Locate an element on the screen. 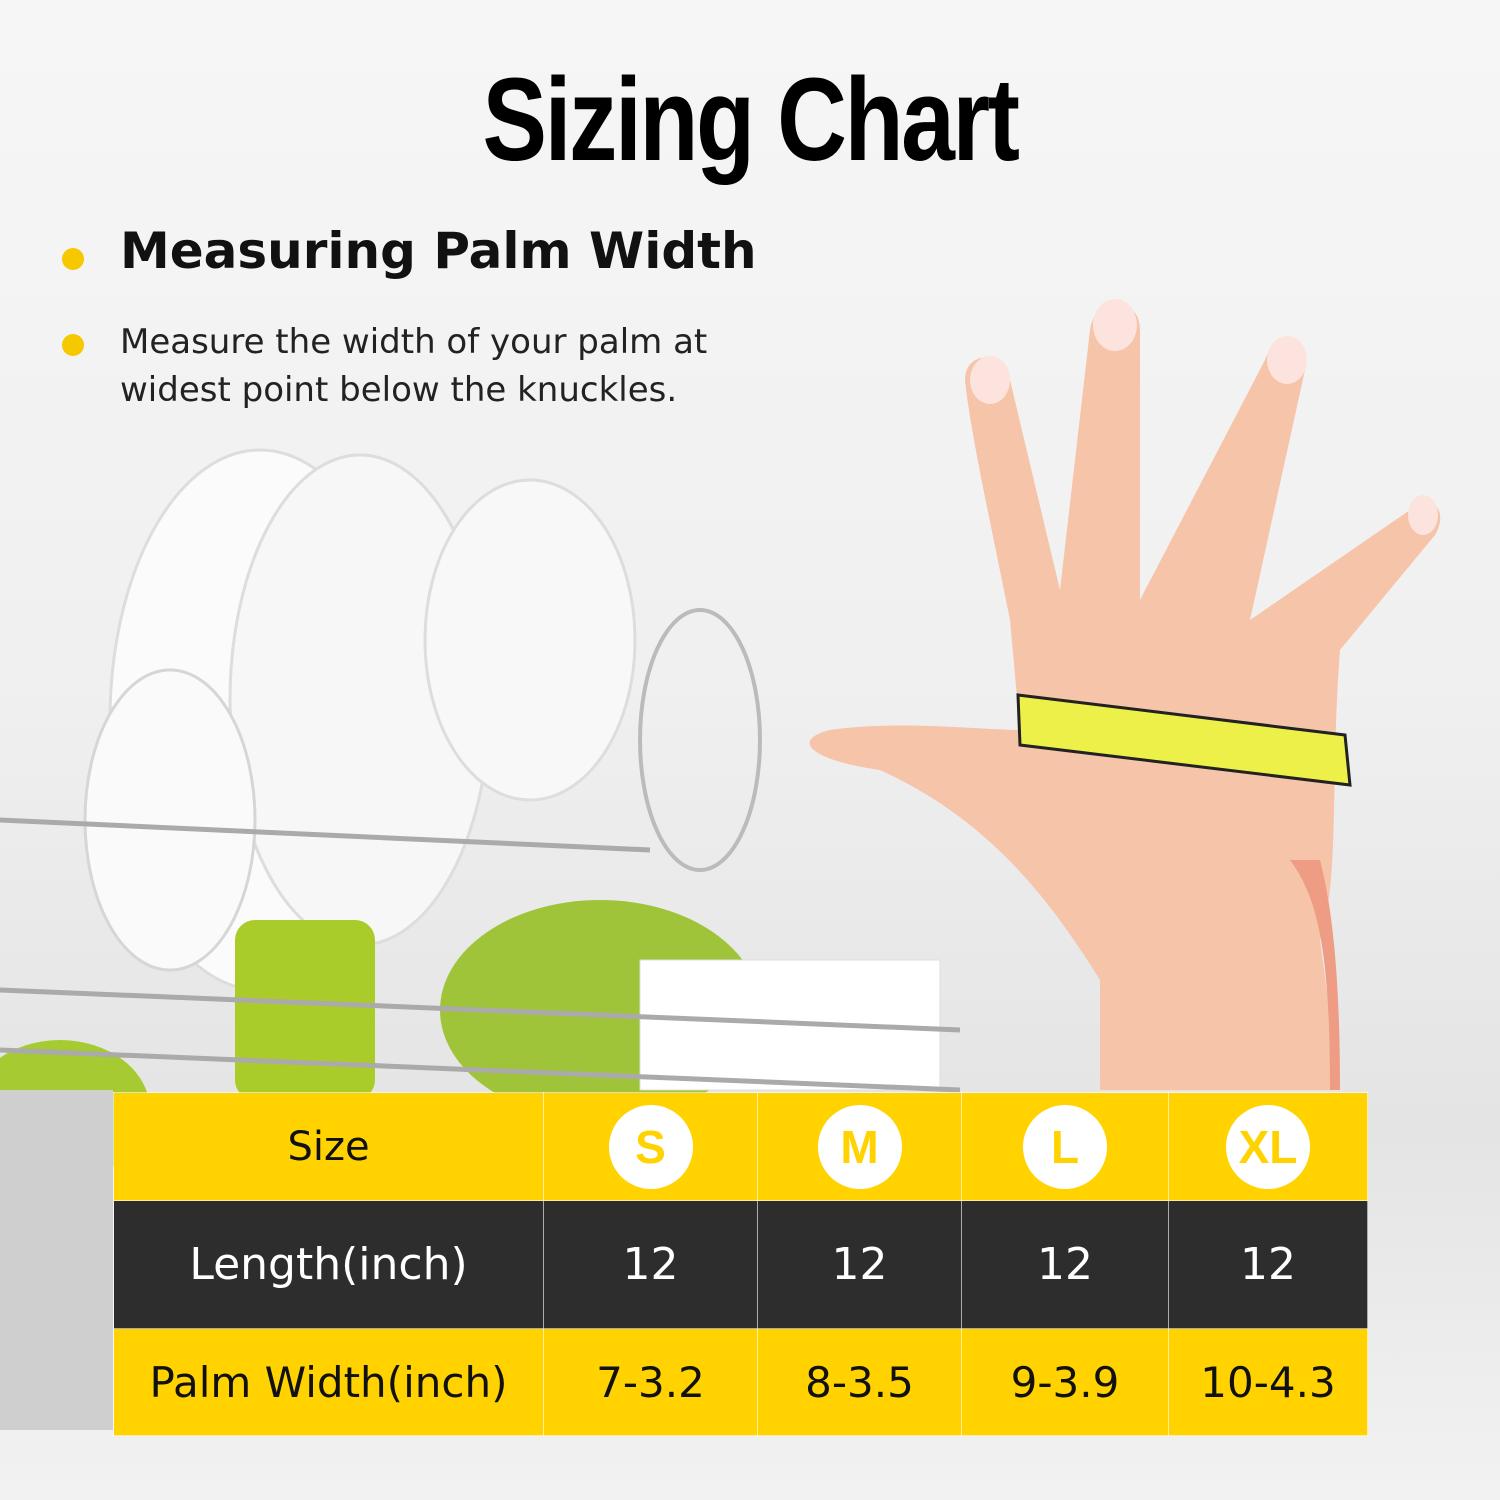 This screenshot has height=1500, width=1500. table-cell: 8-3.5 is located at coordinates (859, 1382).